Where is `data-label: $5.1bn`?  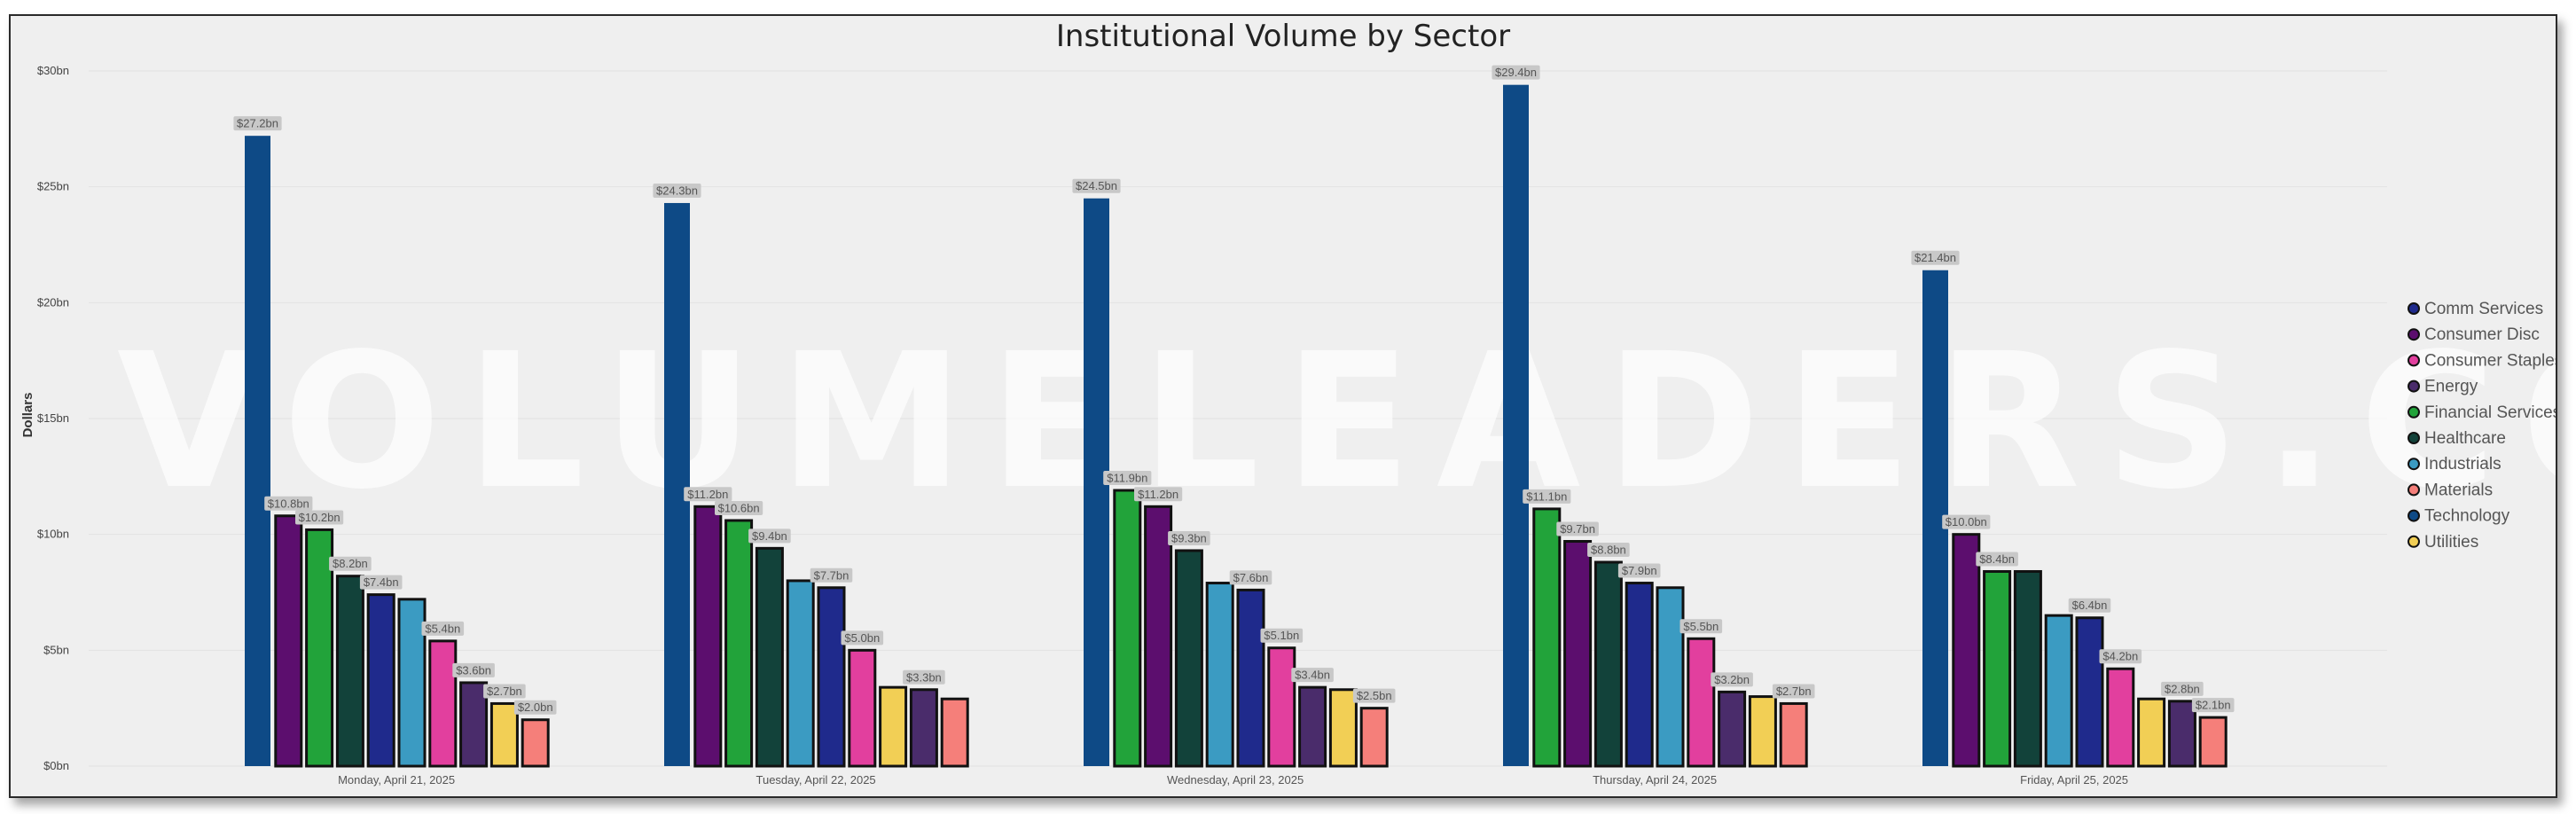 data-label: $5.1bn is located at coordinates (1282, 635).